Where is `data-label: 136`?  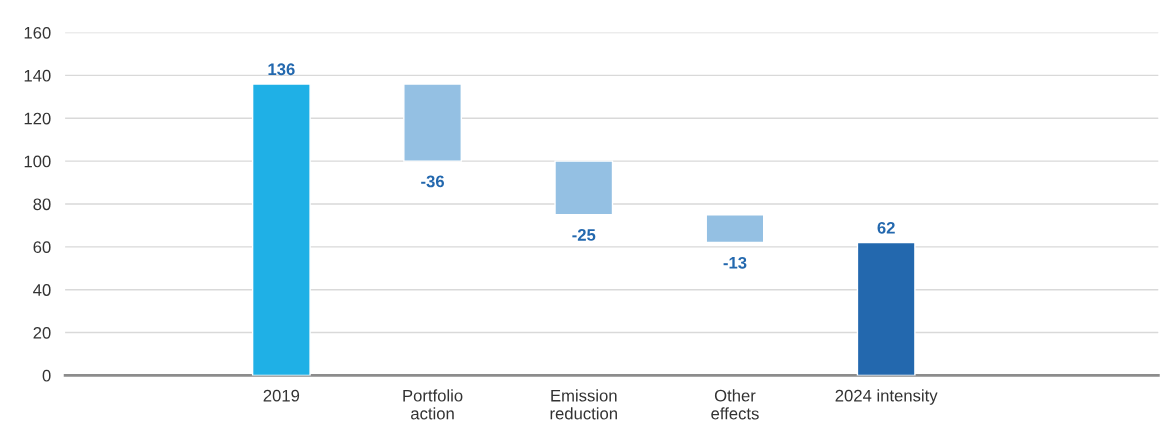 data-label: 136 is located at coordinates (281, 69).